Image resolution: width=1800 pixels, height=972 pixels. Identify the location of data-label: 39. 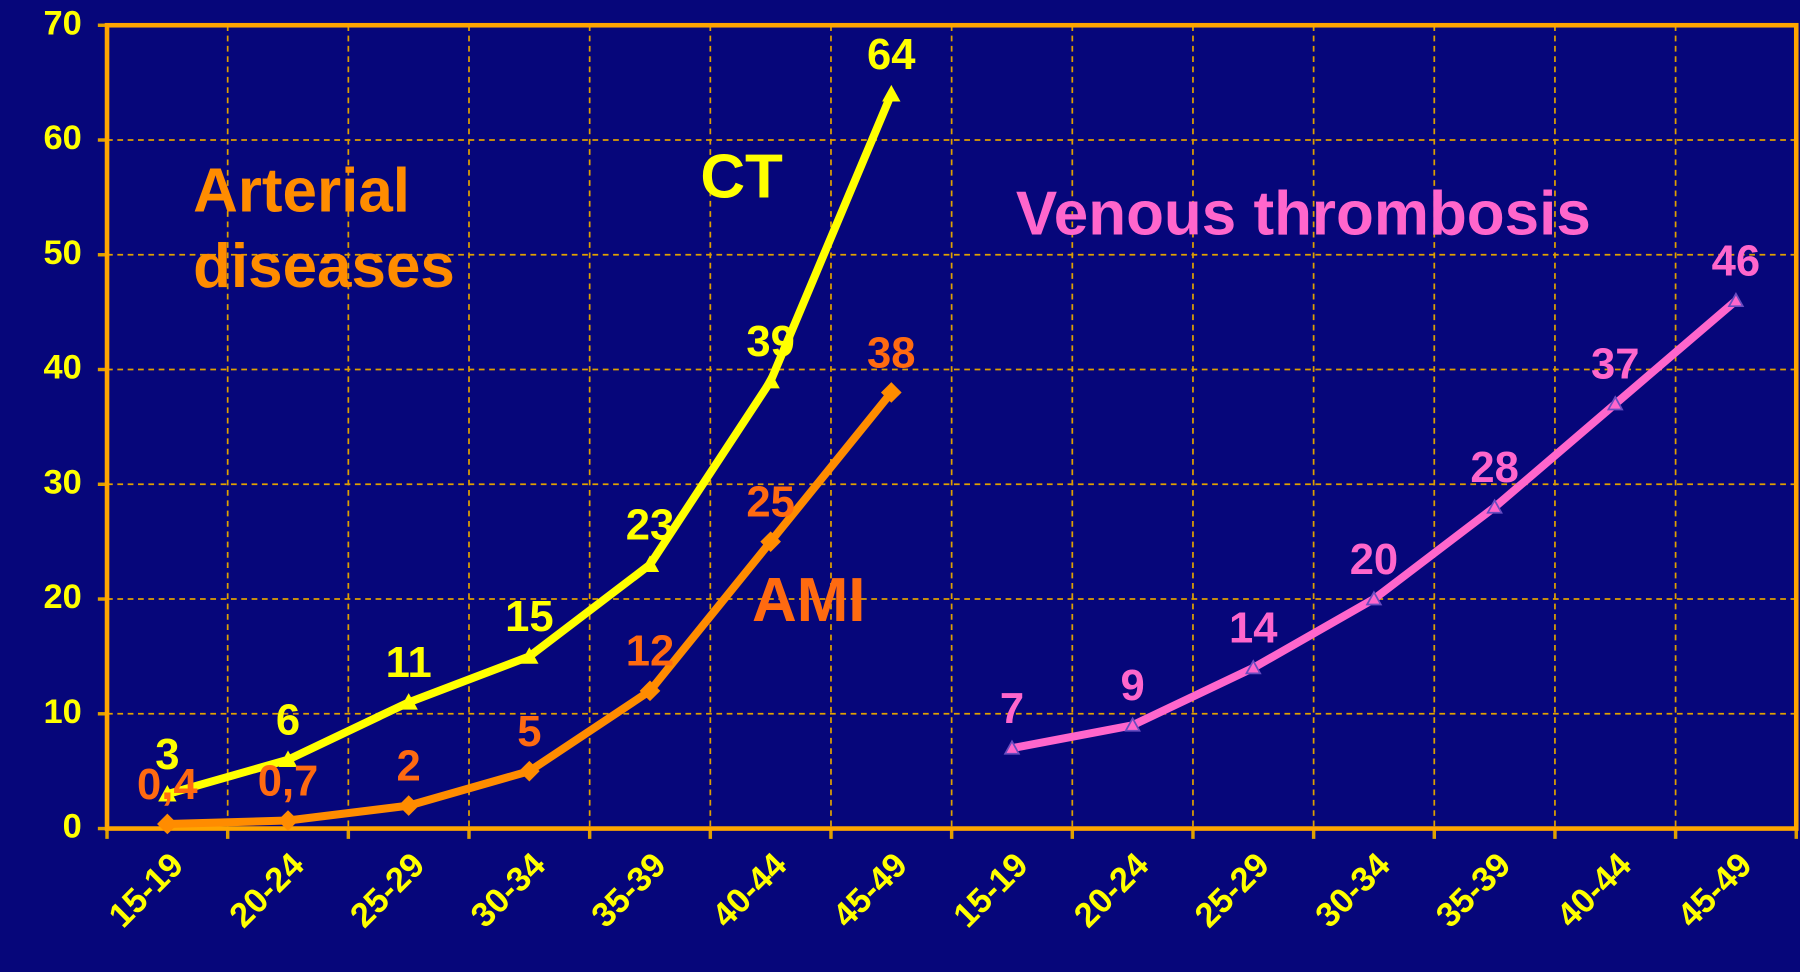
(770, 342).